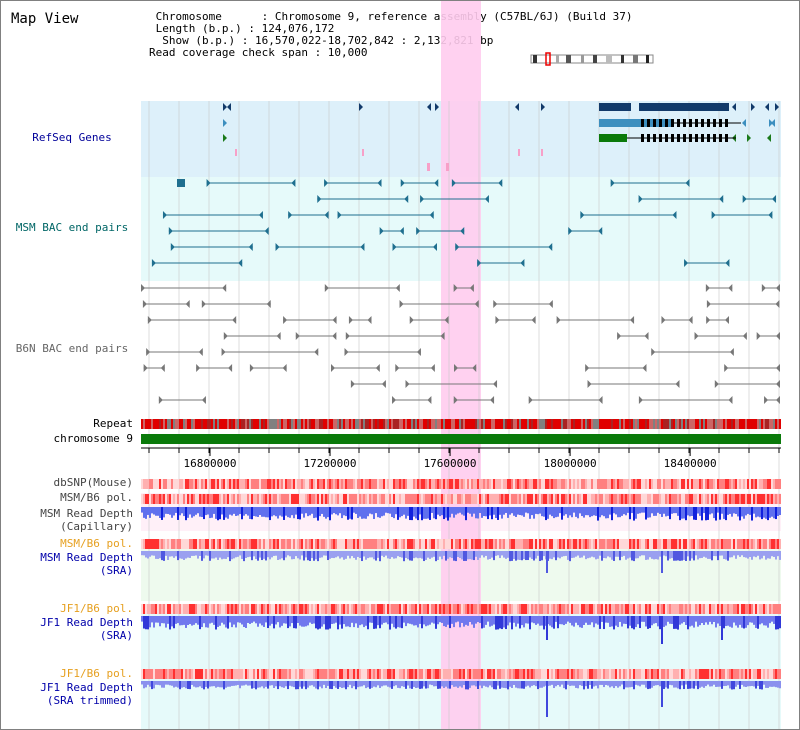 The width and height of the screenshot is (800, 730). Describe the element at coordinates (72, 227) in the screenshot. I see `msm-bac-track-label: MSM BAC end pairs` at that location.